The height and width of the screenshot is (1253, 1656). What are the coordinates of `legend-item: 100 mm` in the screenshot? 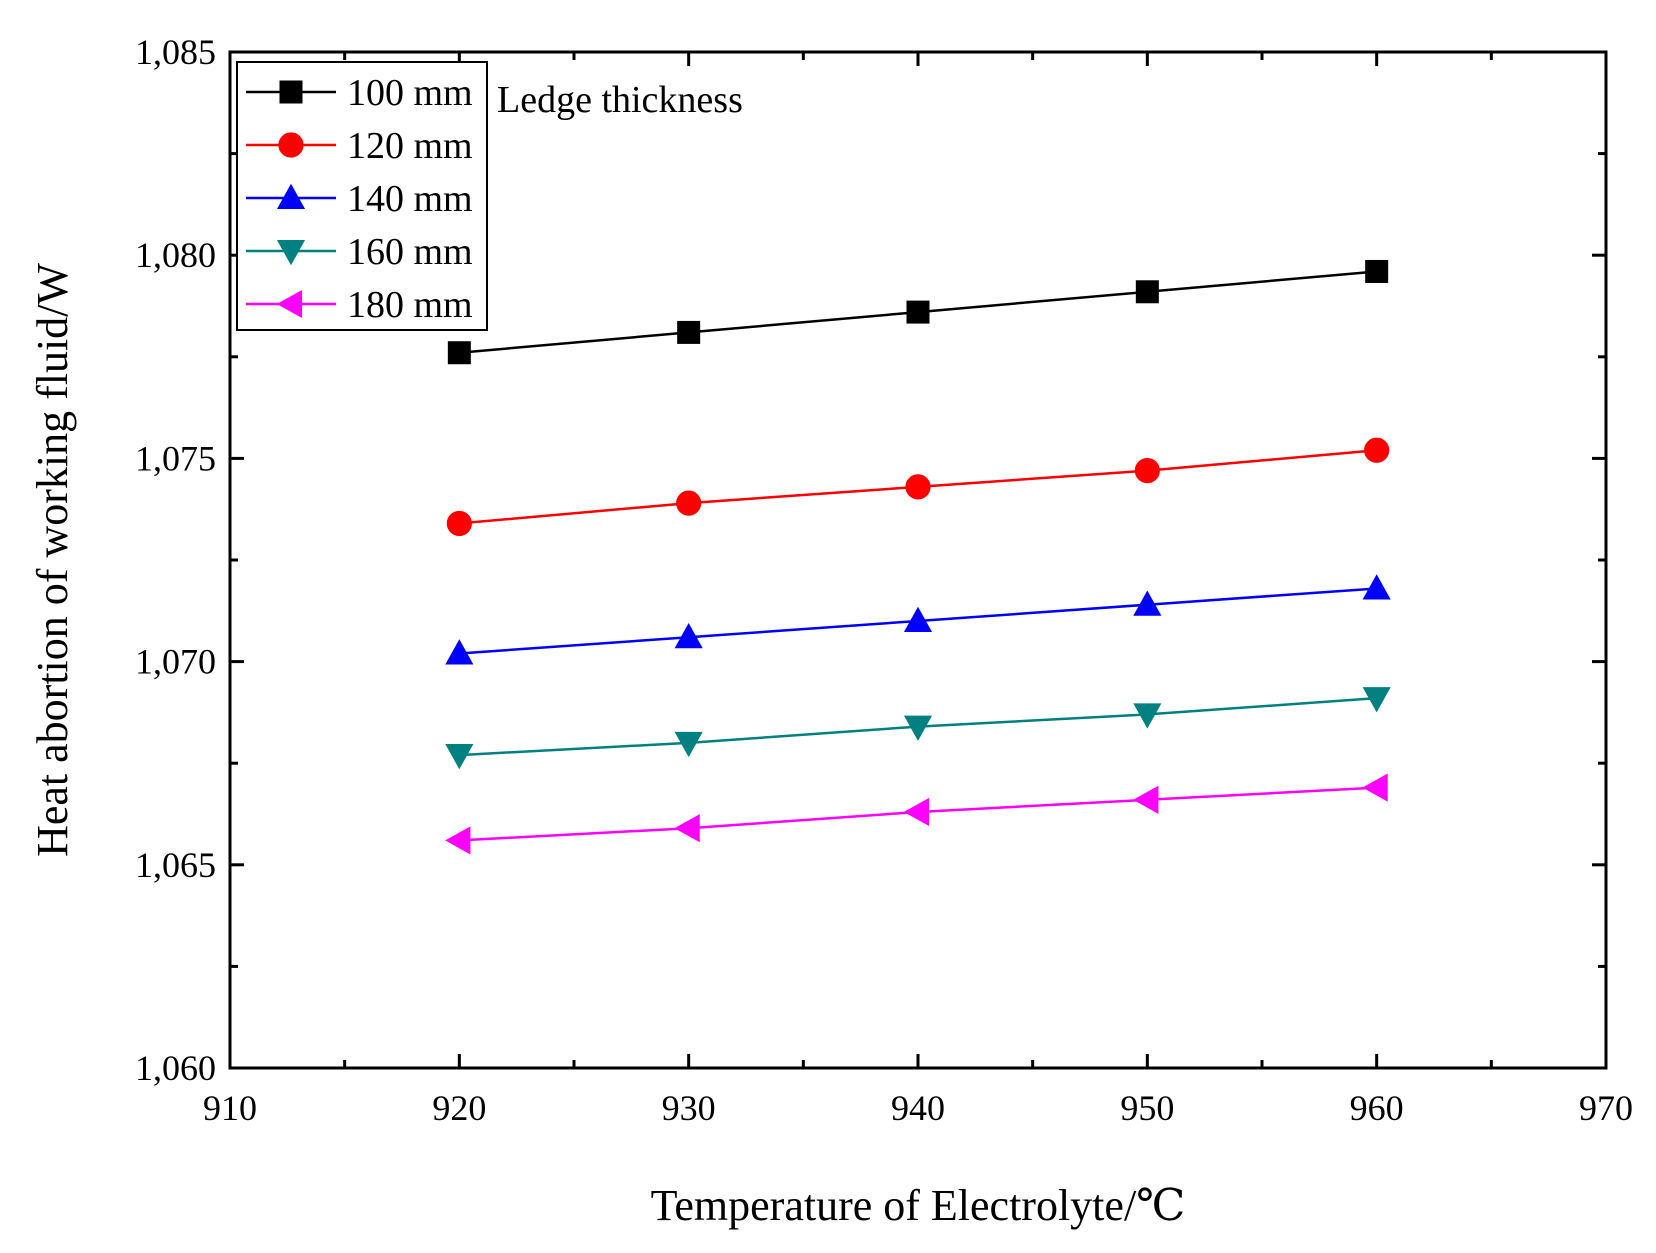 It's located at (359, 93).